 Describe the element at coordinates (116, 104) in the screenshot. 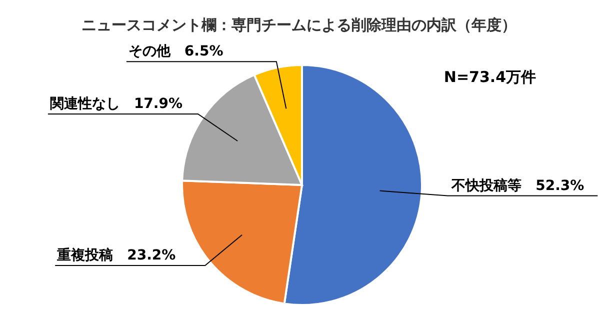

I see `slice-label: 関連性なし 17.9%` at that location.